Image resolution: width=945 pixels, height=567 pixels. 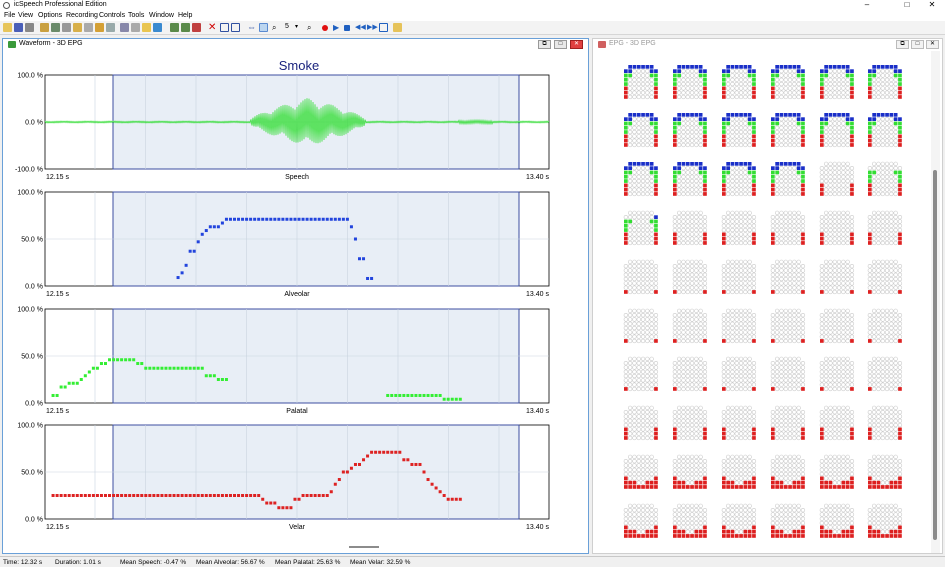 I want to click on menu-file: File, so click(x=10, y=15).